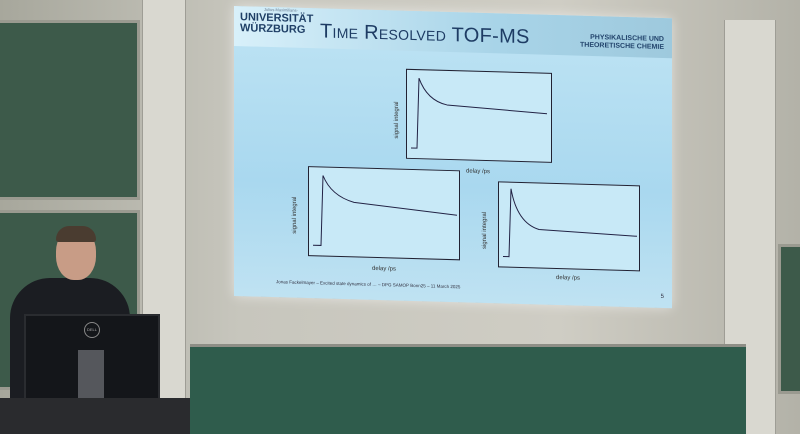 Image resolution: width=800 pixels, height=434 pixels. I want to click on plot-bottom-right-xlabel: delay /ps, so click(568, 278).